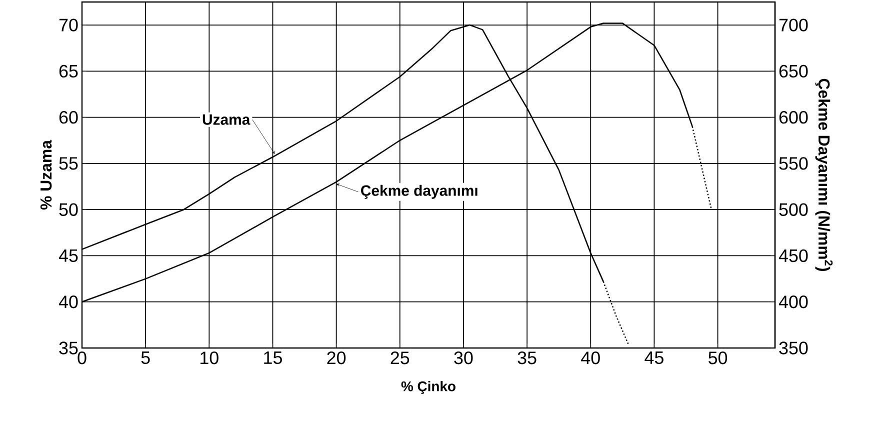 The height and width of the screenshot is (439, 871). Describe the element at coordinates (68, 117) in the screenshot. I see `y-tick-label: 60` at that location.